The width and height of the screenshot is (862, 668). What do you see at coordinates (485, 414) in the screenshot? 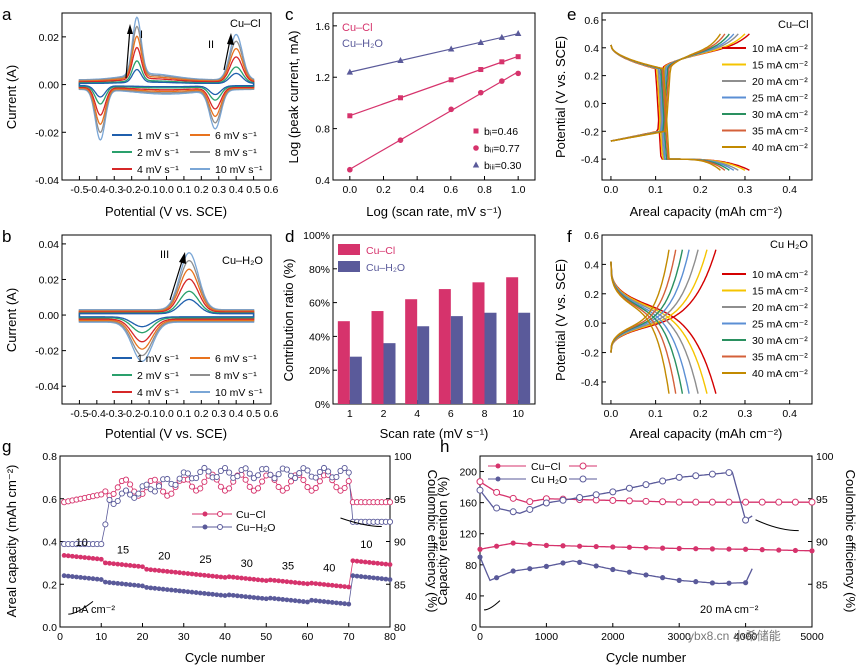
I see `x-tick-label: 8` at bounding box center [485, 414].